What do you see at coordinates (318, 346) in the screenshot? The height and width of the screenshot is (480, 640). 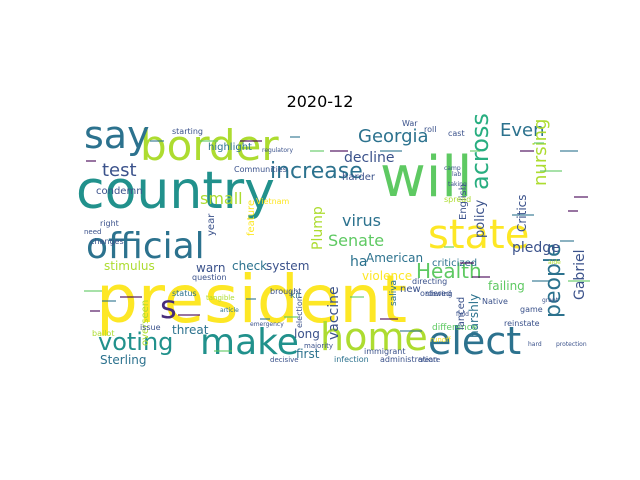 I see `word-majority: majority` at bounding box center [318, 346].